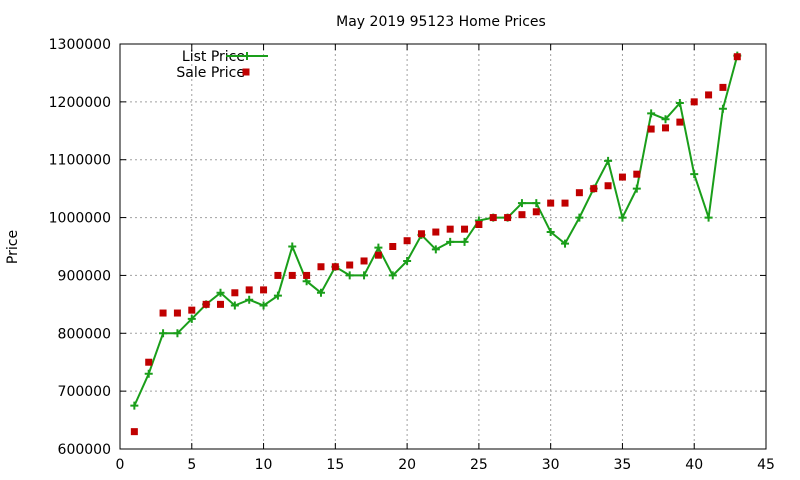 The height and width of the screenshot is (480, 800). What do you see at coordinates (213, 57) in the screenshot?
I see `legend-label: List Price` at bounding box center [213, 57].